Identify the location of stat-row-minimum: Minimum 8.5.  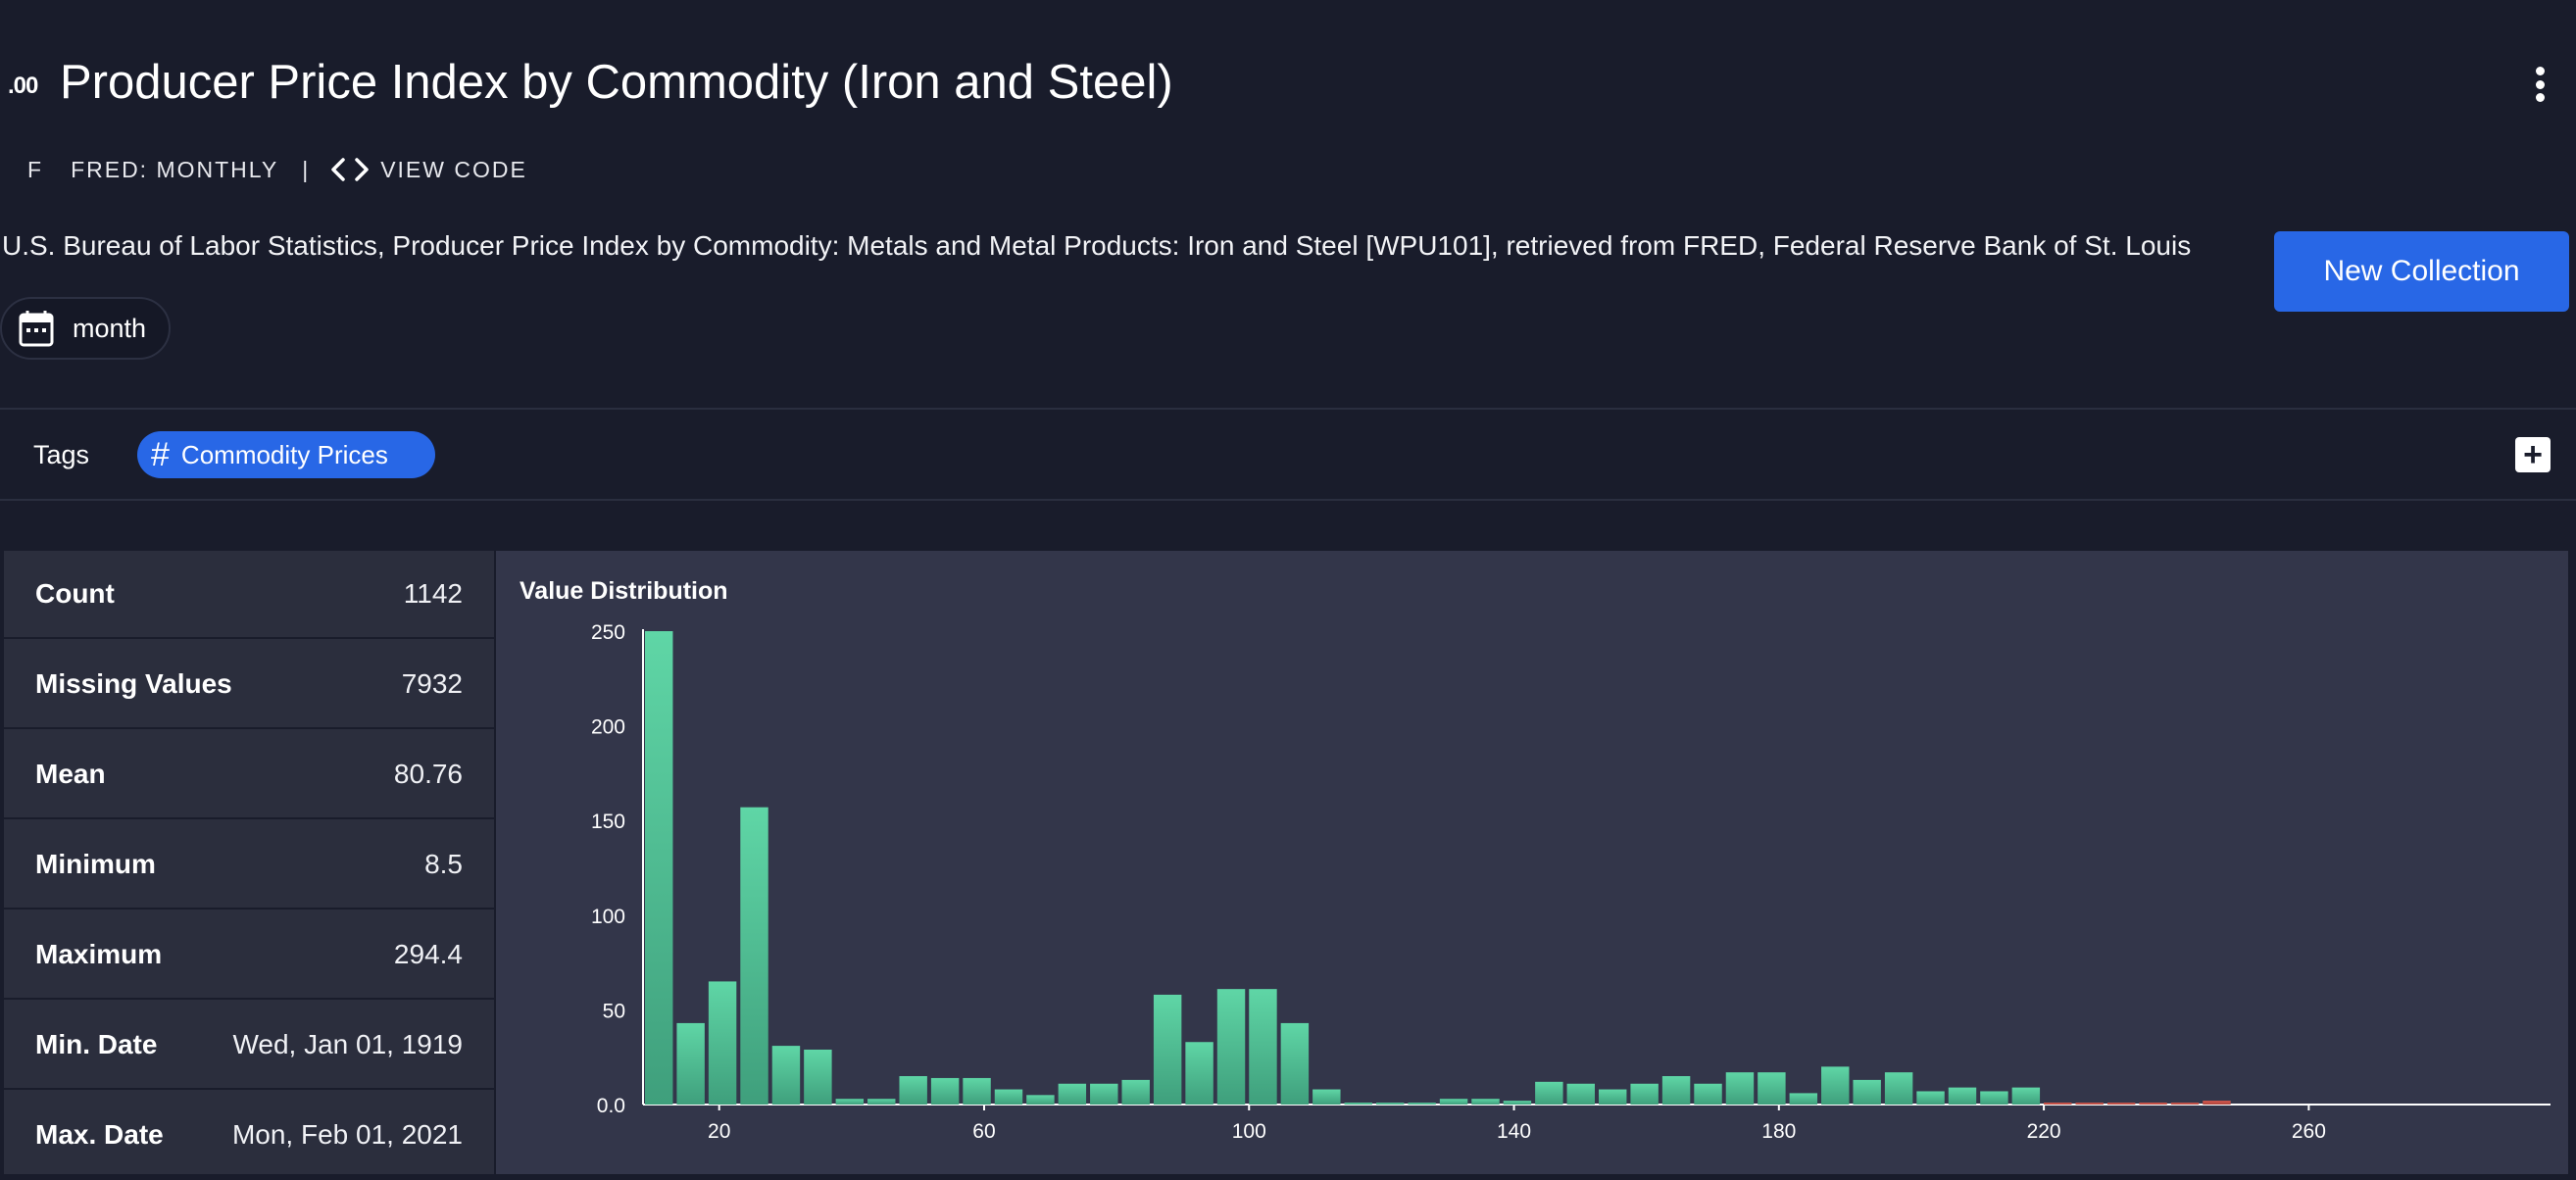
(249, 865).